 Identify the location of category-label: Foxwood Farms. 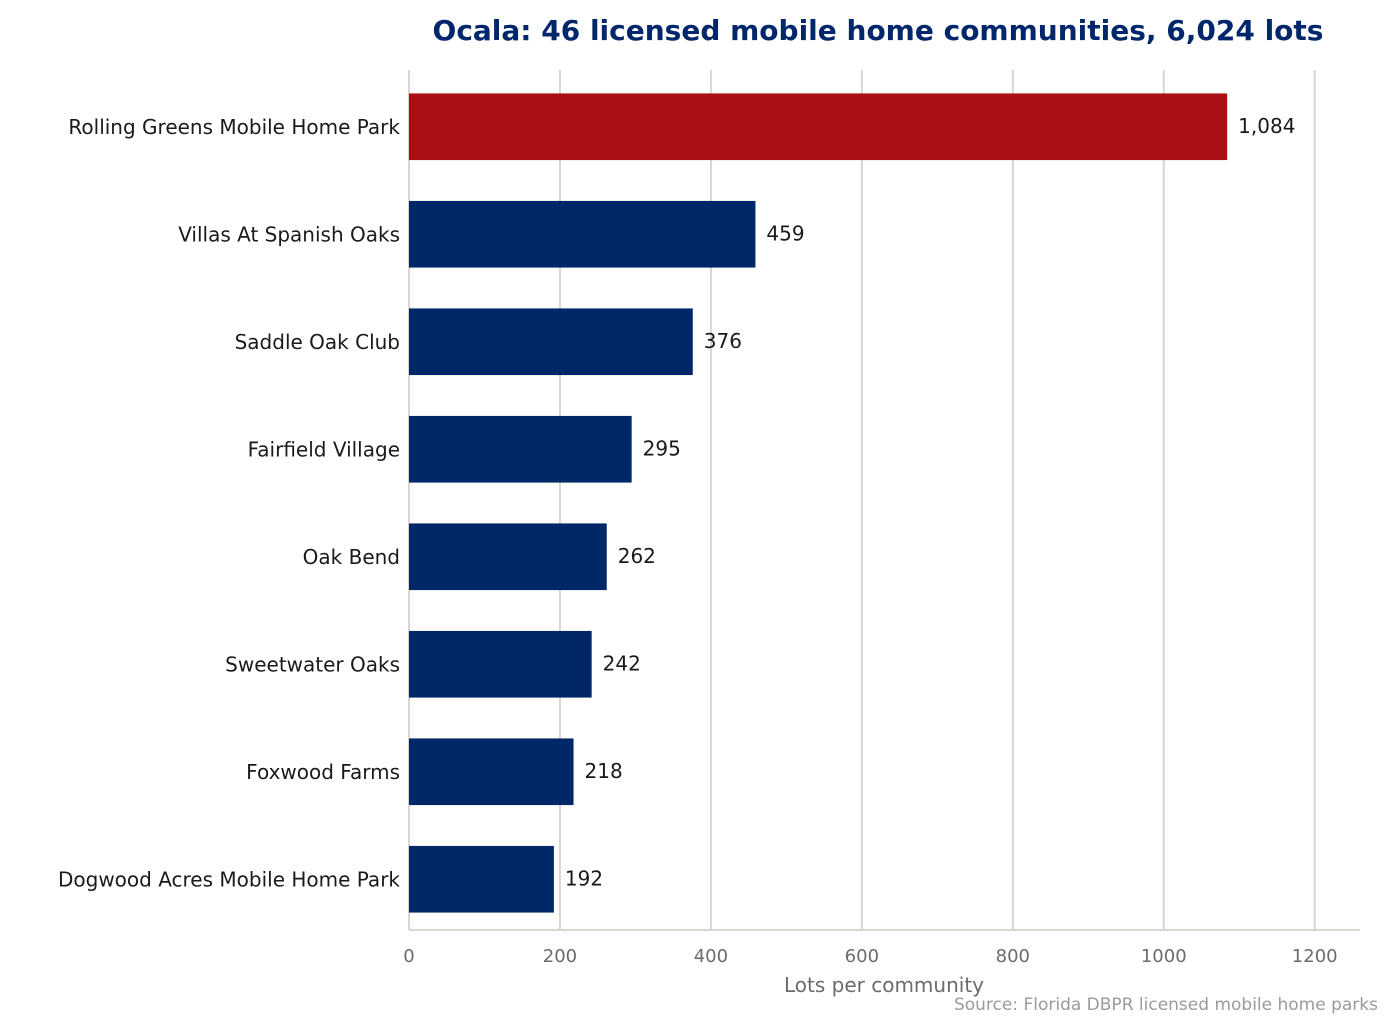
(323, 772).